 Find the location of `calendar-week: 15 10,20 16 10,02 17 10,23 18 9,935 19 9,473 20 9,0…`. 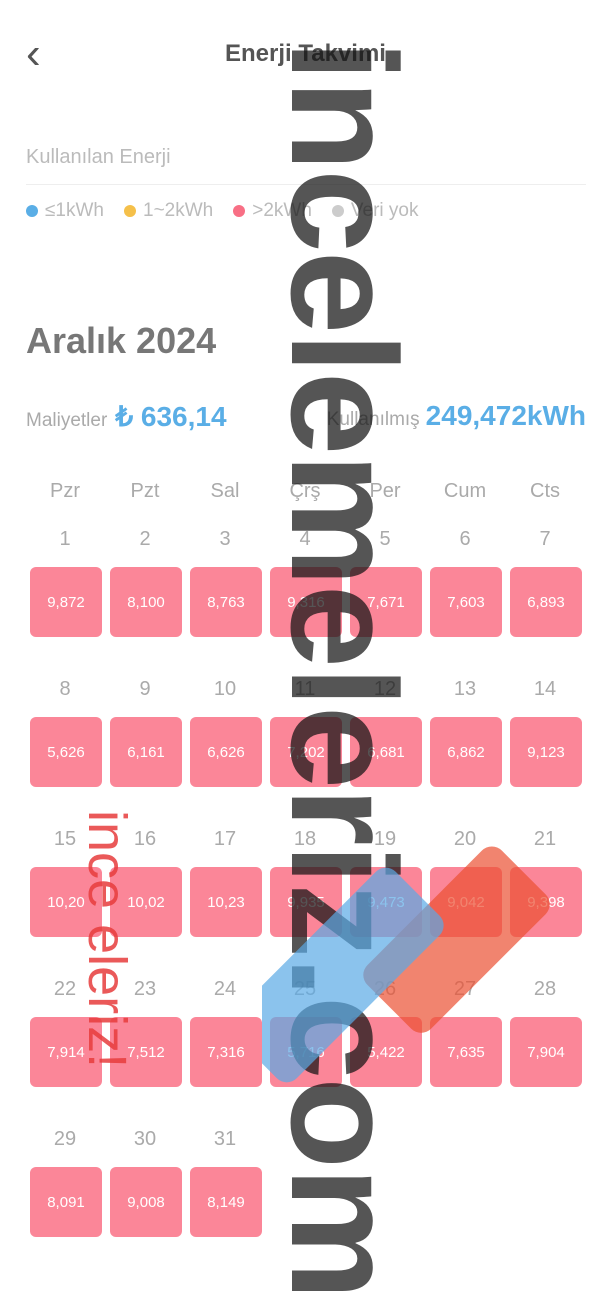

calendar-week: 15 10,20 16 10,02 17 10,23 18 9,935 19 9,473 20 9,0… is located at coordinates (305, 903).